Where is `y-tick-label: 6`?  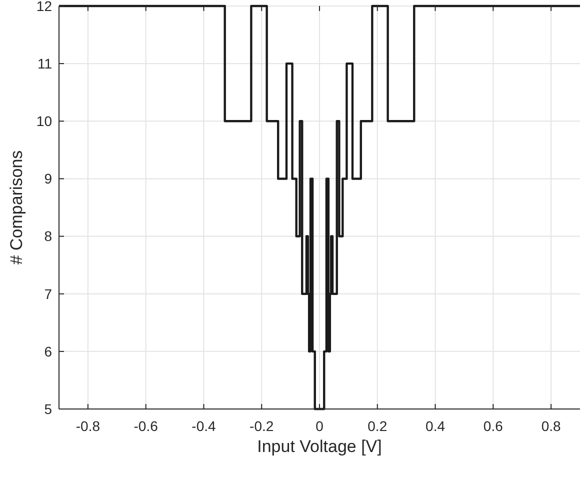
y-tick-label: 6 is located at coordinates (48, 351).